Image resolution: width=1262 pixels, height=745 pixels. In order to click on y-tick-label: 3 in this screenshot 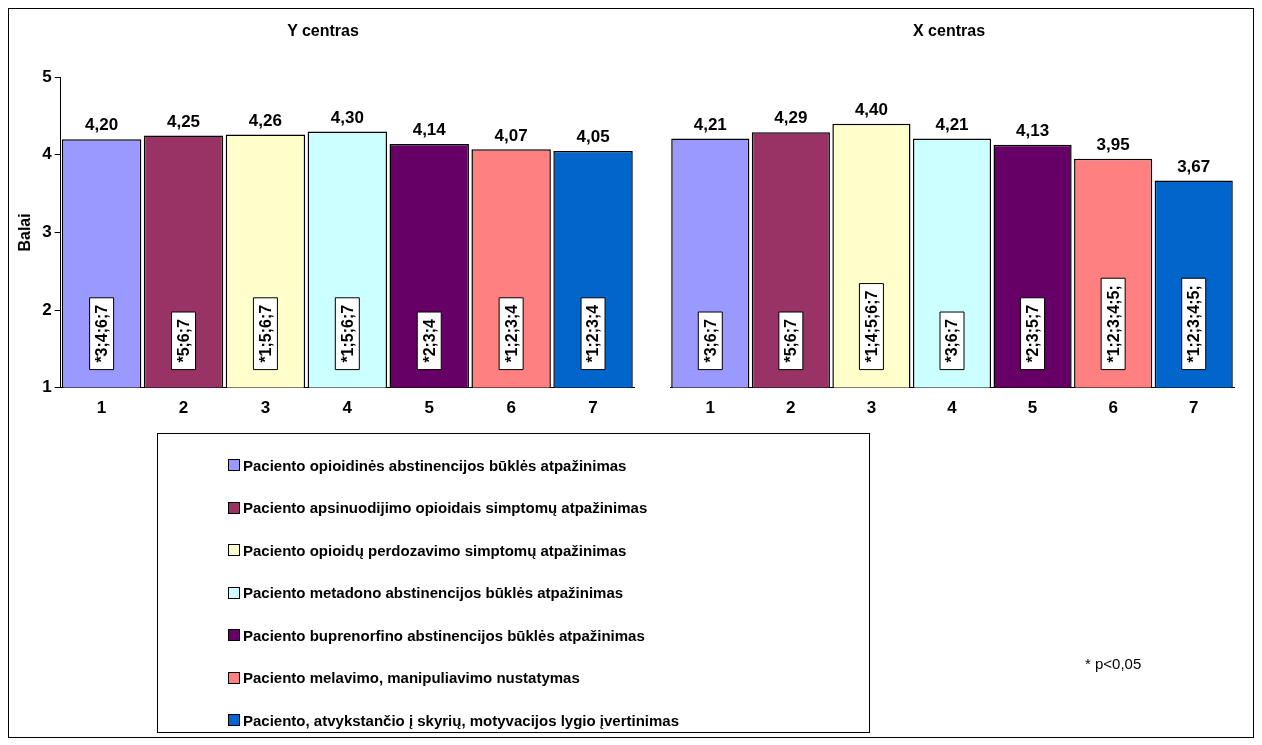, I will do `click(47, 232)`.